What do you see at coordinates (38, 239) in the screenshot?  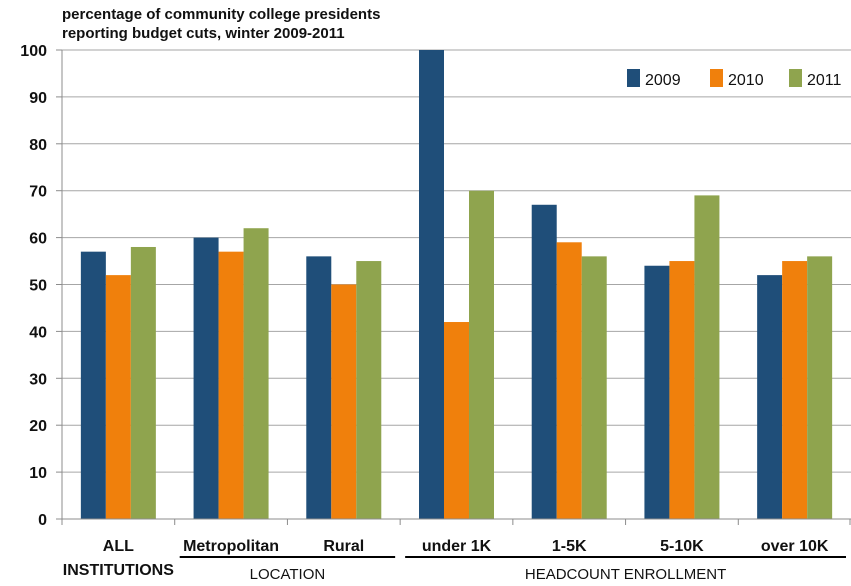 I see `y-tick-label-60: 60` at bounding box center [38, 239].